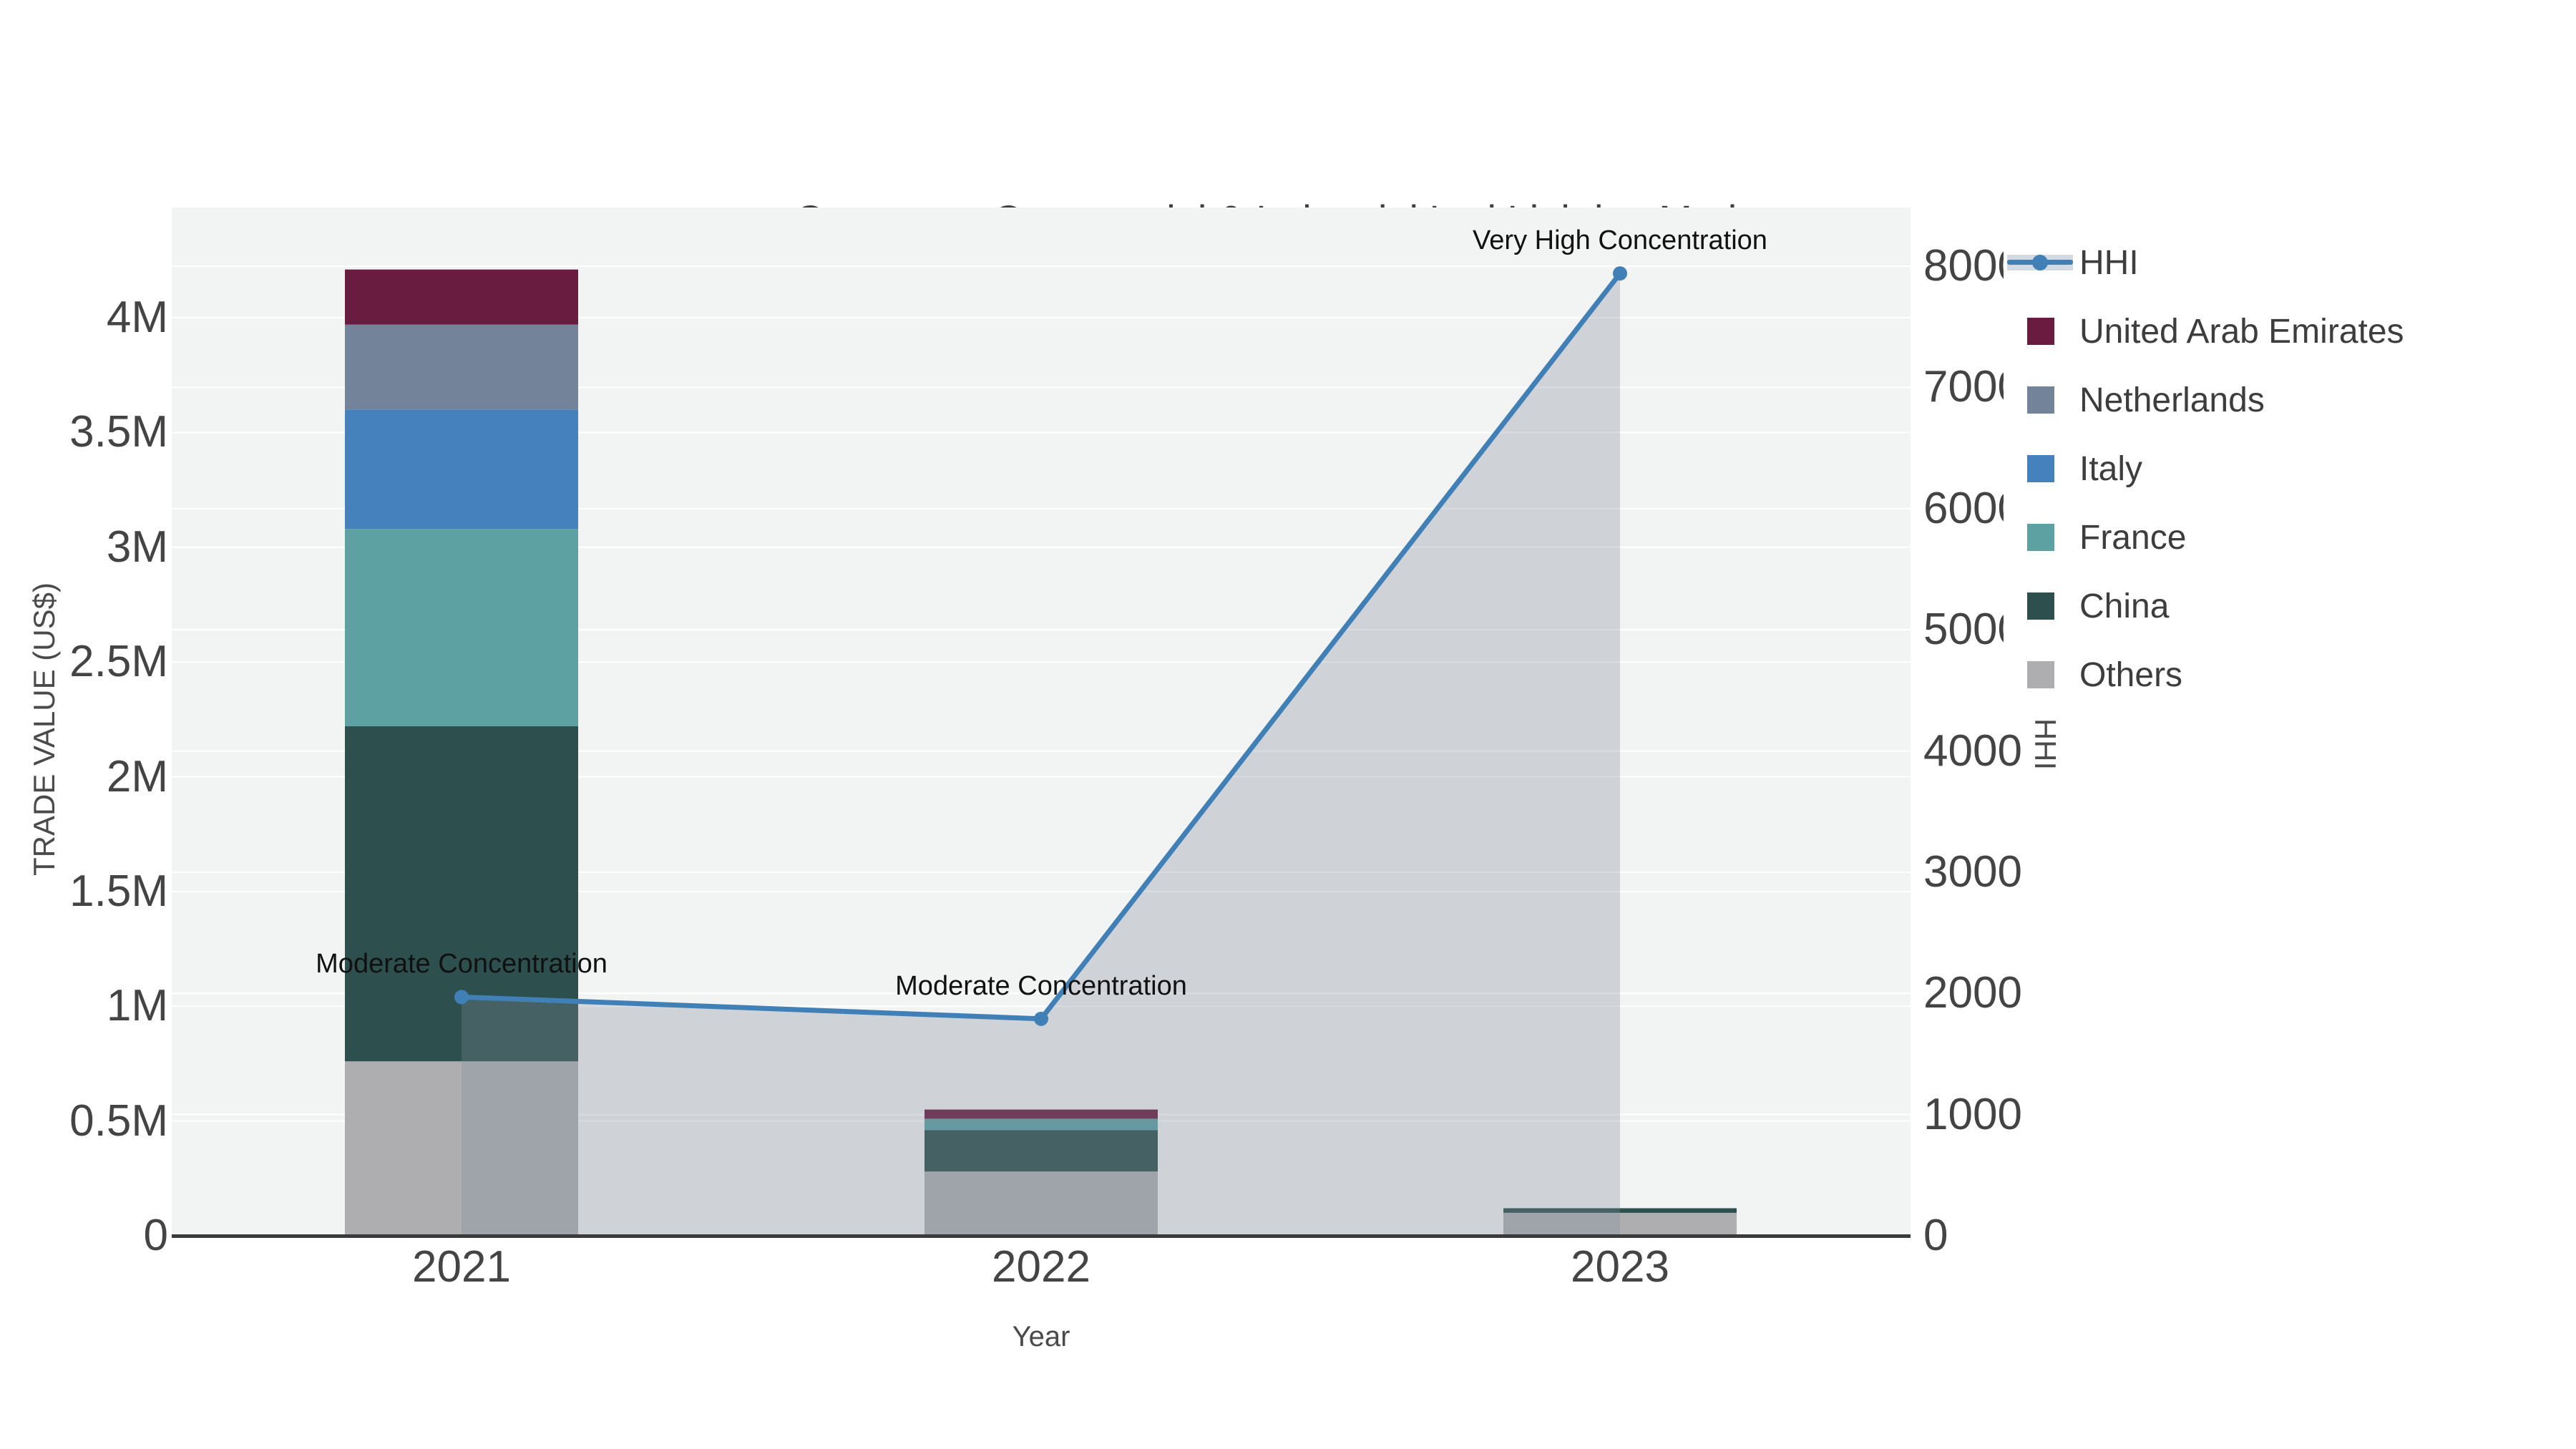 This screenshot has height=1449, width=2576. What do you see at coordinates (155, 1235) in the screenshot?
I see `y-left-tick: 0` at bounding box center [155, 1235].